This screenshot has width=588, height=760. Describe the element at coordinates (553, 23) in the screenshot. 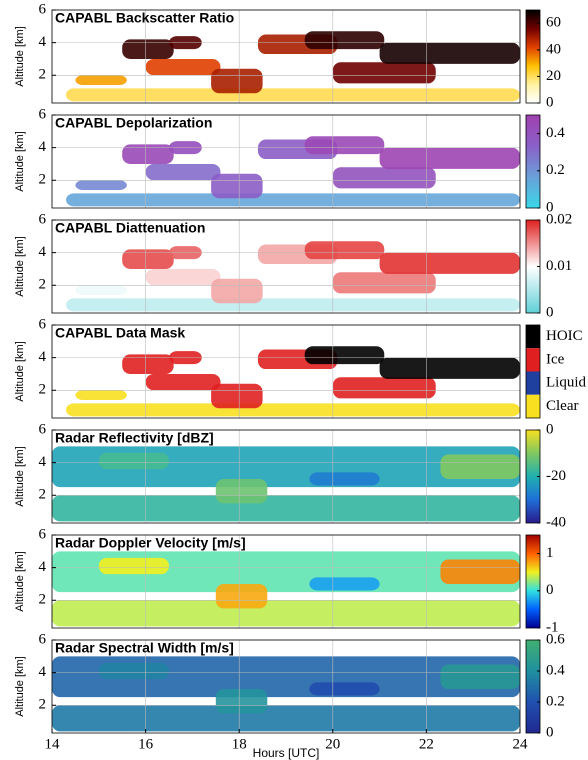

I see `colorbar-tick-label: 60` at that location.